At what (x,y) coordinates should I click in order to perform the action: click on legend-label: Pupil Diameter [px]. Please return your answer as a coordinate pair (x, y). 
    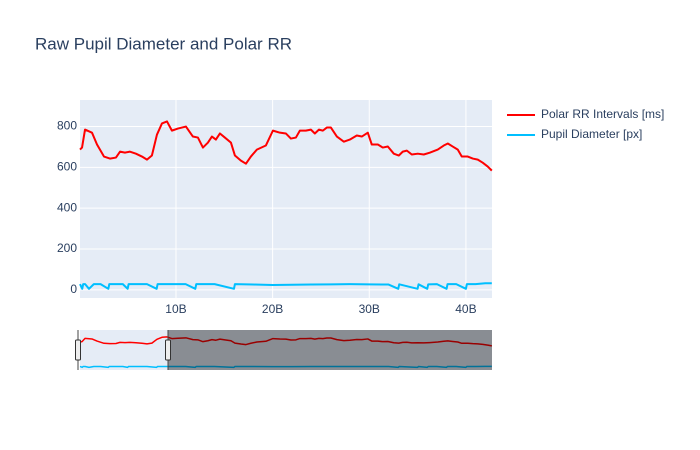
    Looking at the image, I should click on (591, 134).